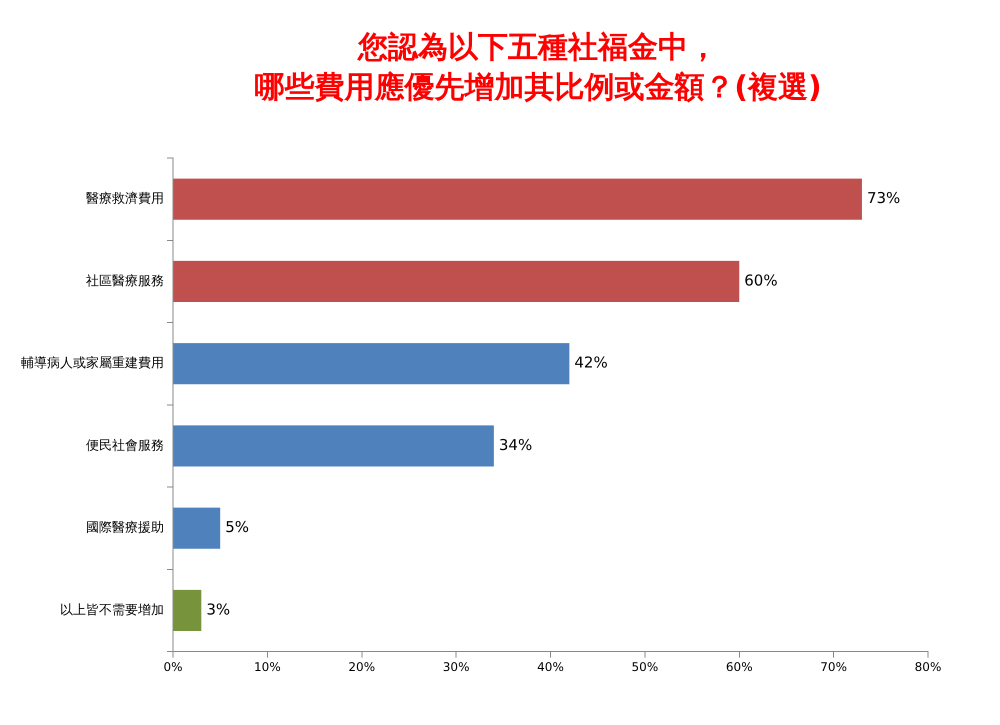 The width and height of the screenshot is (1000, 725). I want to click on y-tick-label: 輔導病人或家屬重建費用, so click(92, 363).